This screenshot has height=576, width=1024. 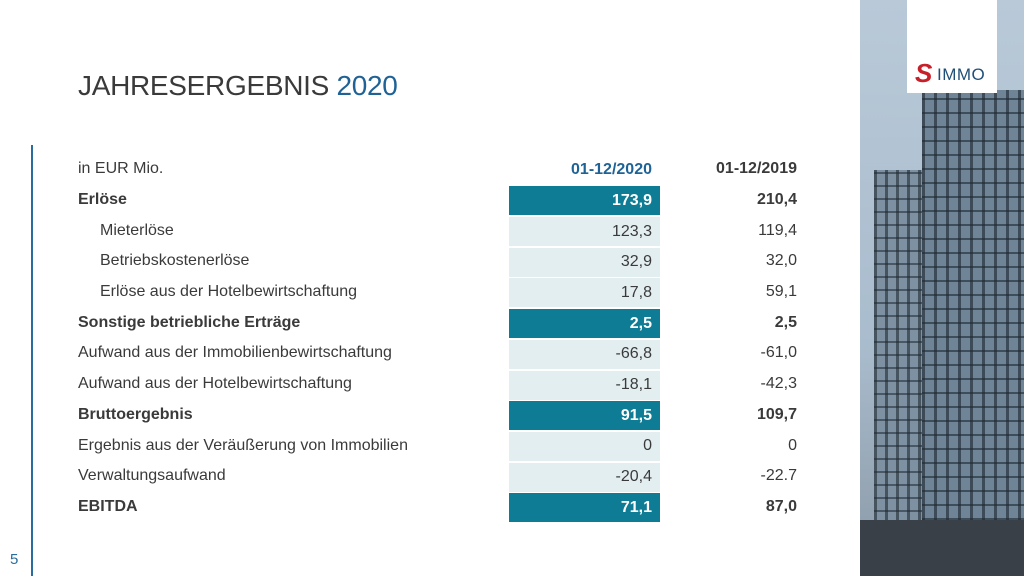 What do you see at coordinates (584, 232) in the screenshot?
I see `value-2020: 123,3` at bounding box center [584, 232].